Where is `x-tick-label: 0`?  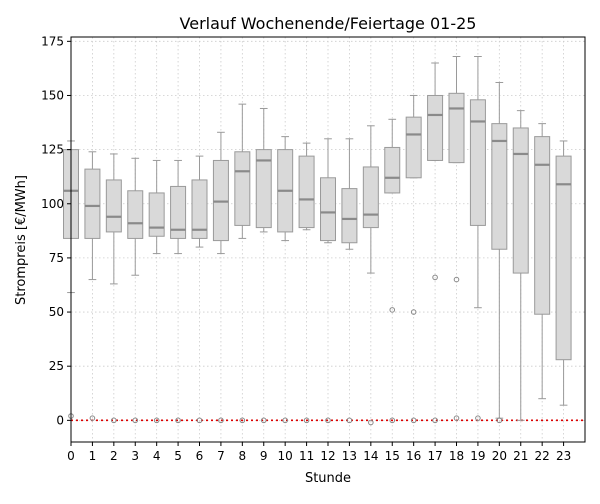 x-tick-label: 0 is located at coordinates (71, 456).